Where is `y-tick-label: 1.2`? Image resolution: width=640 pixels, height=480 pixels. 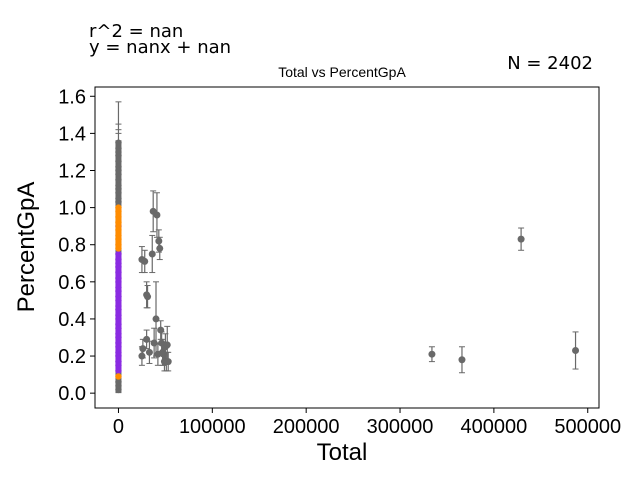 y-tick-label: 1.2 is located at coordinates (72, 171).